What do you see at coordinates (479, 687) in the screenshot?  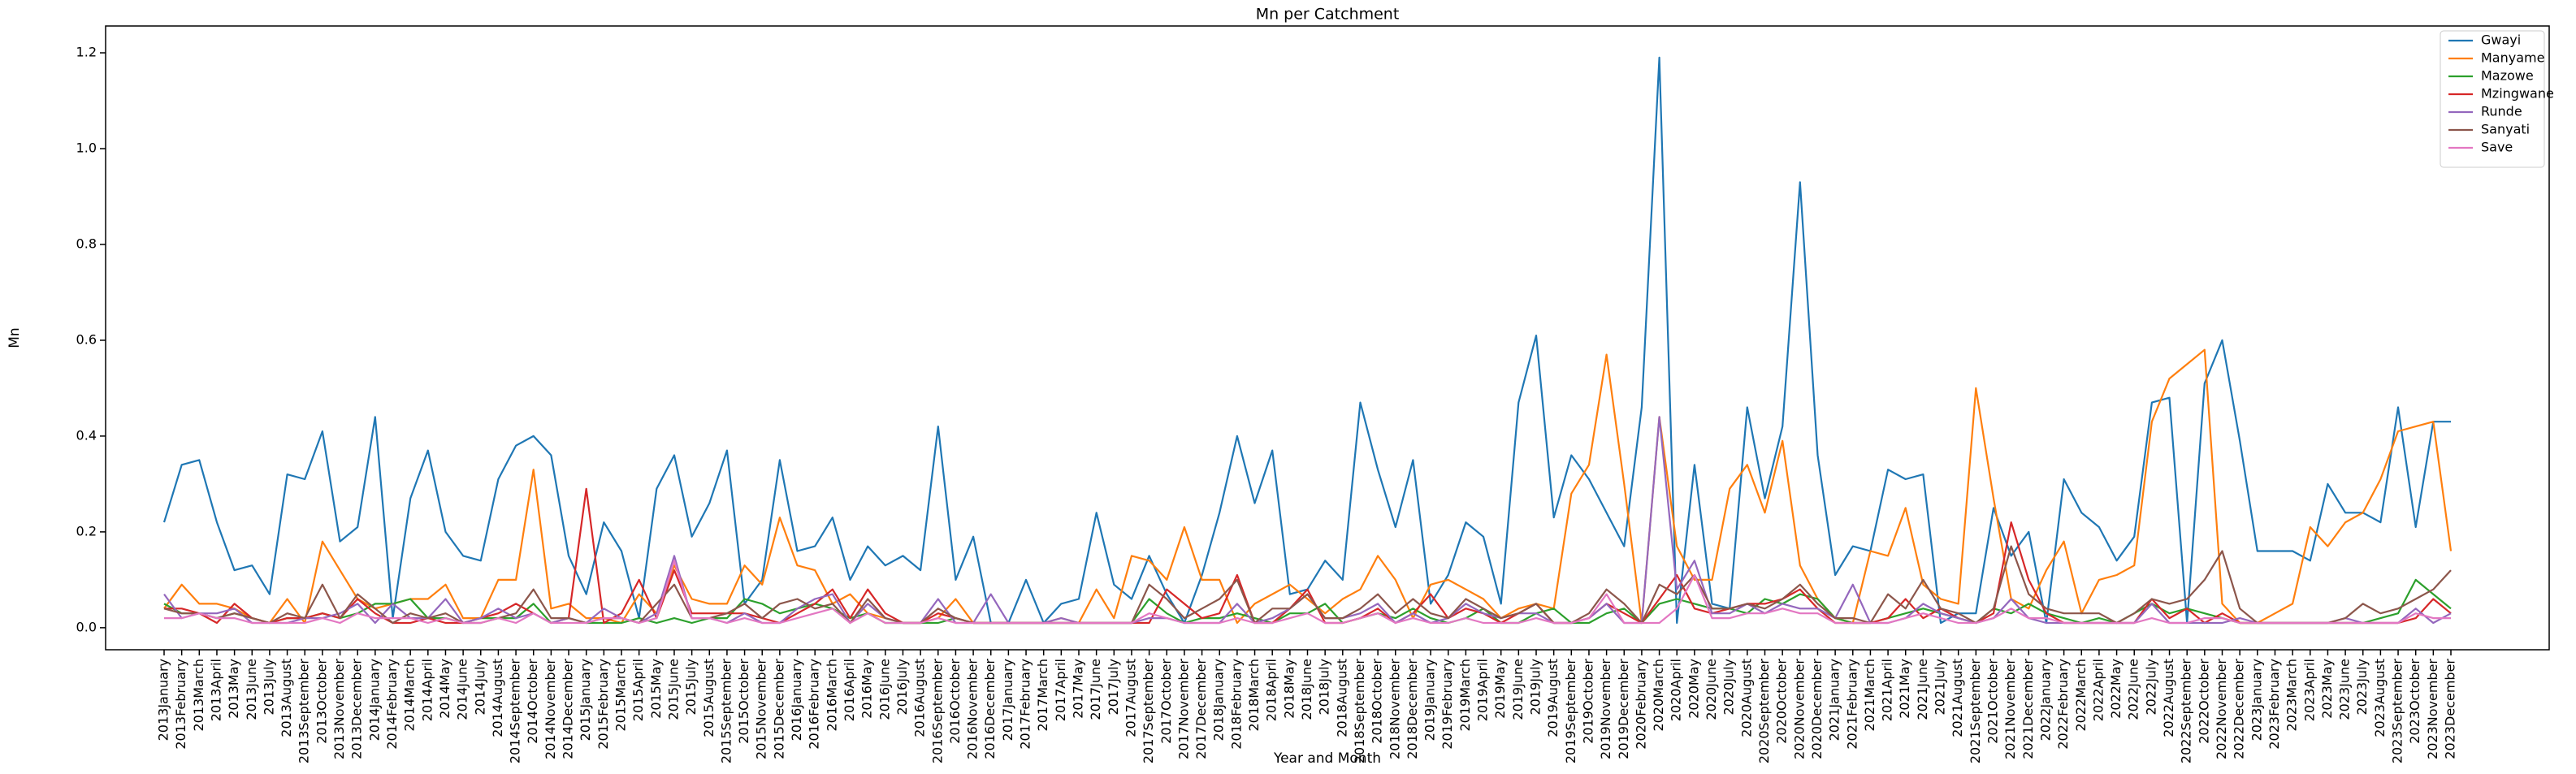 I see `x-tick-label: 2014July` at bounding box center [479, 687].